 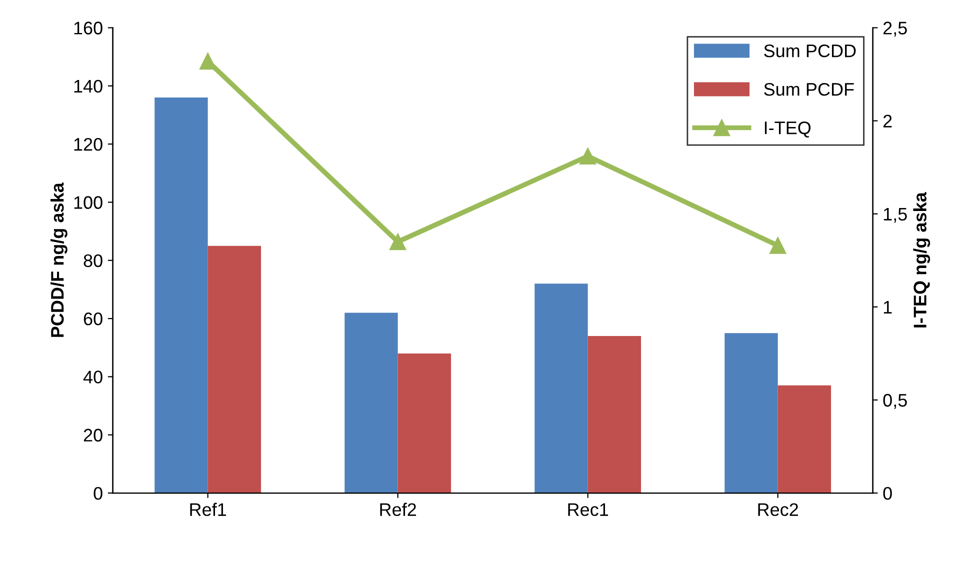 What do you see at coordinates (810, 51) in the screenshot?
I see `legend-label: Sum PCDD` at bounding box center [810, 51].